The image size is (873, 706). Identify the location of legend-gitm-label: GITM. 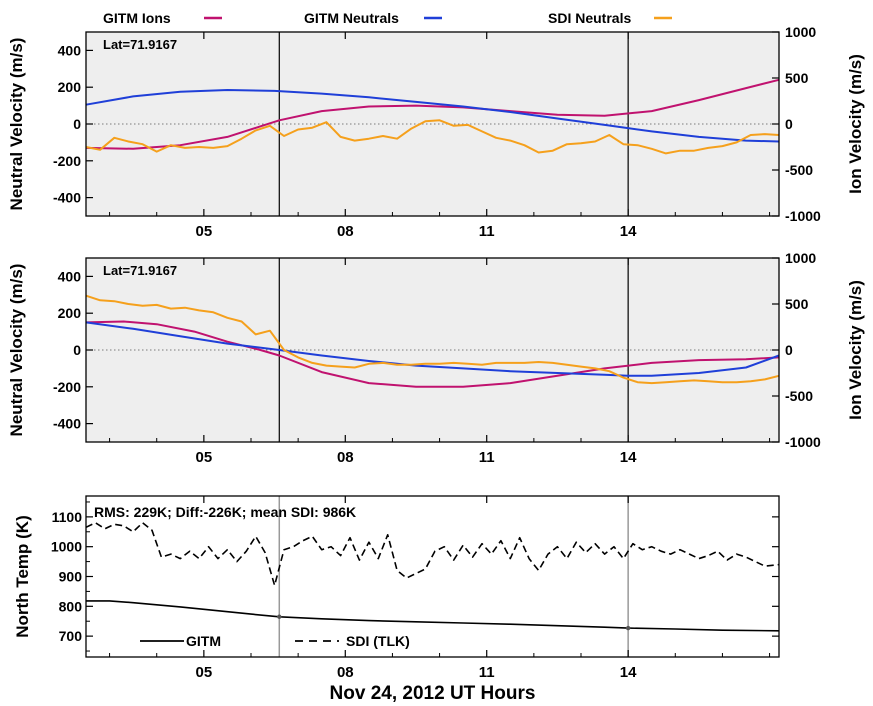
(203, 641).